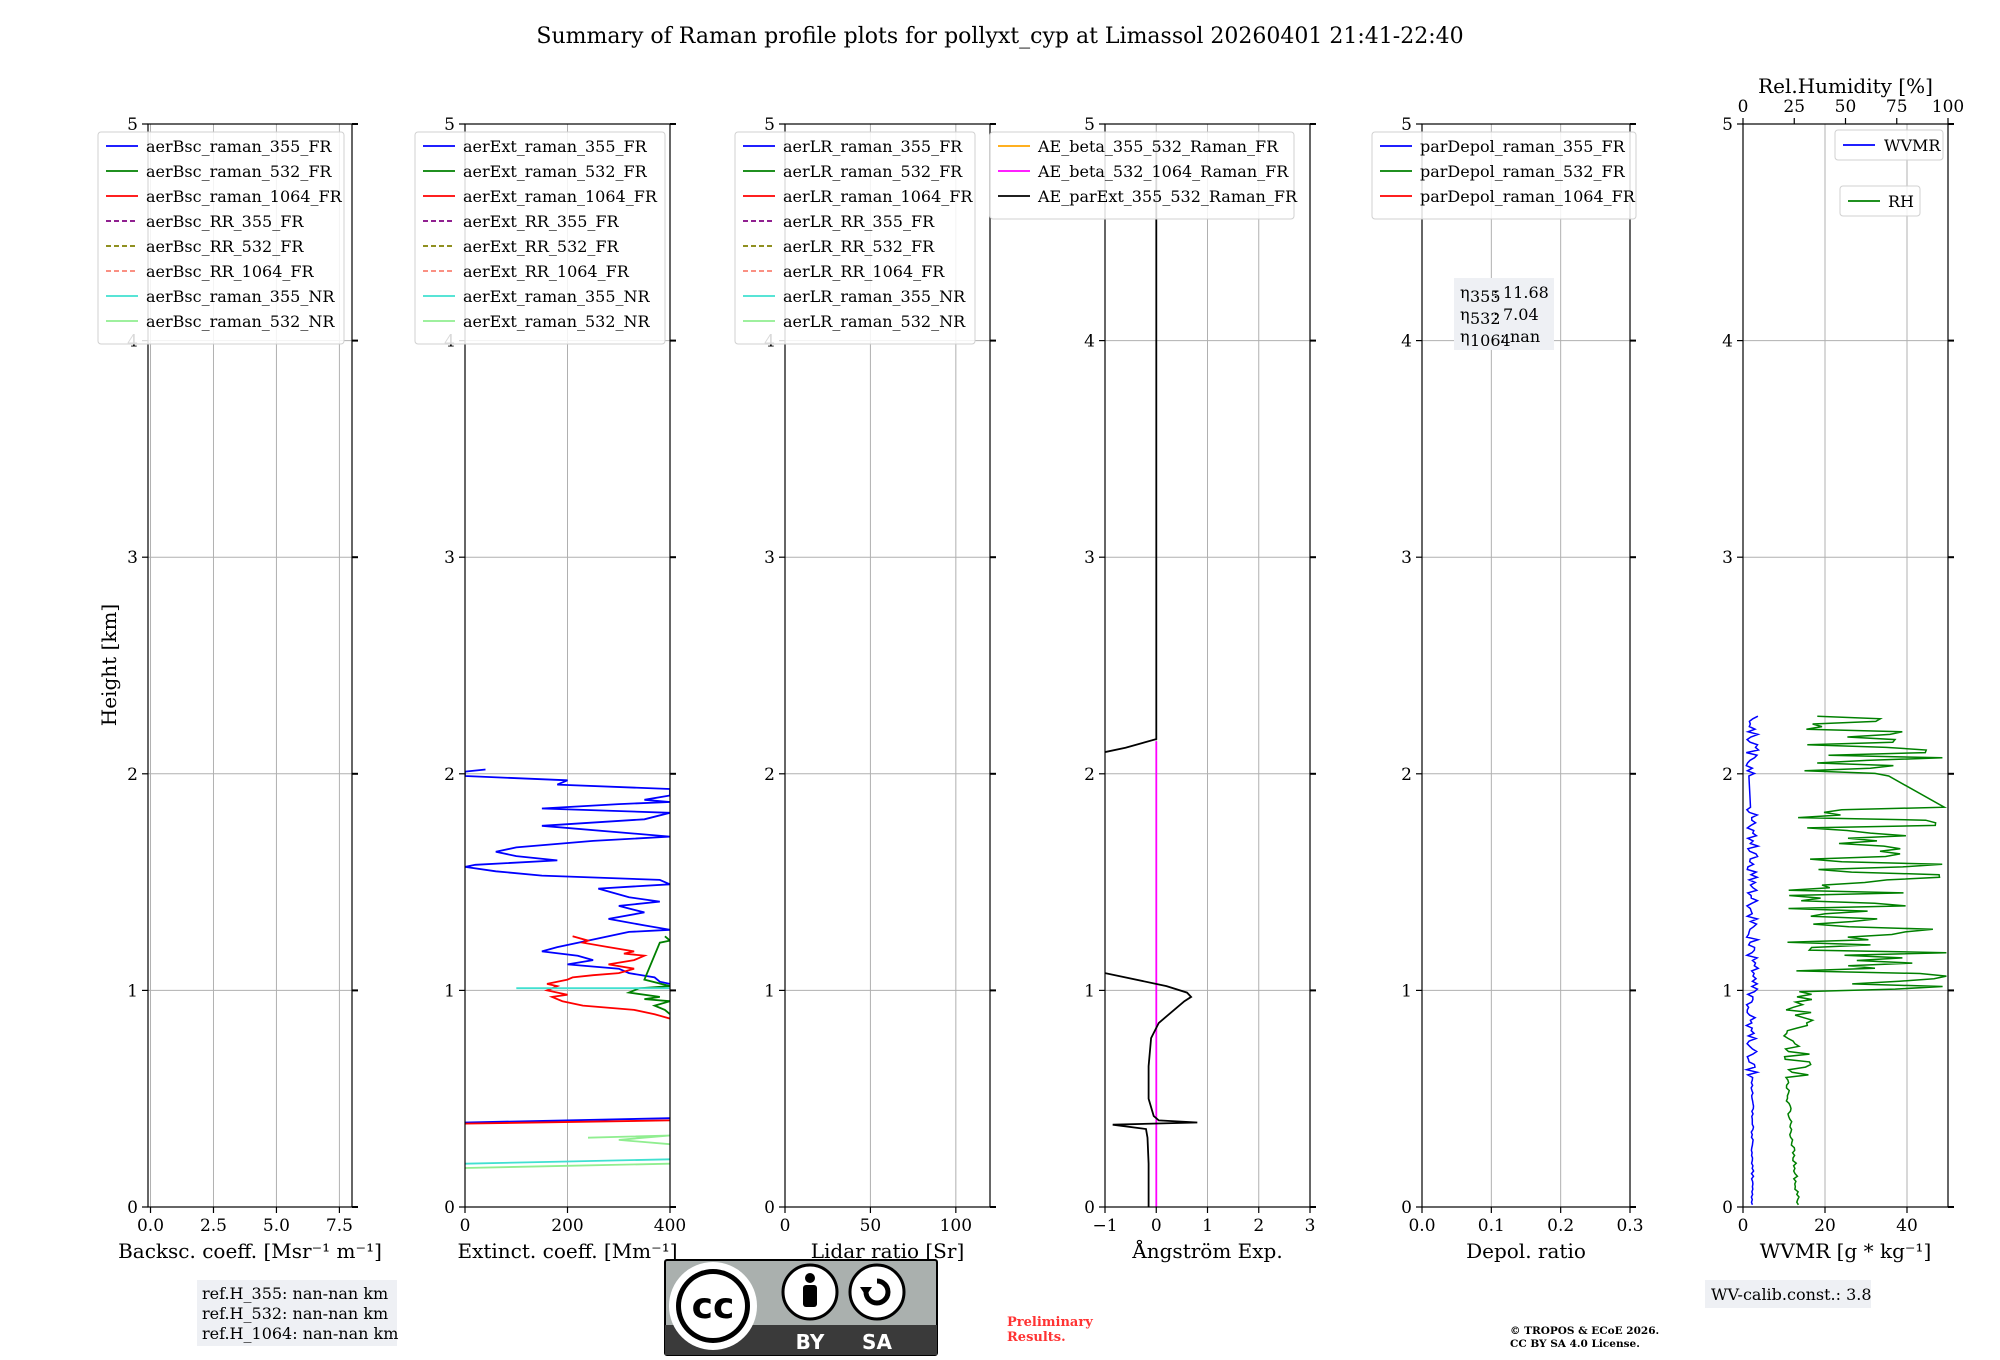  I want to click on legend-label-wvmr: WVMR, so click(1912, 145).